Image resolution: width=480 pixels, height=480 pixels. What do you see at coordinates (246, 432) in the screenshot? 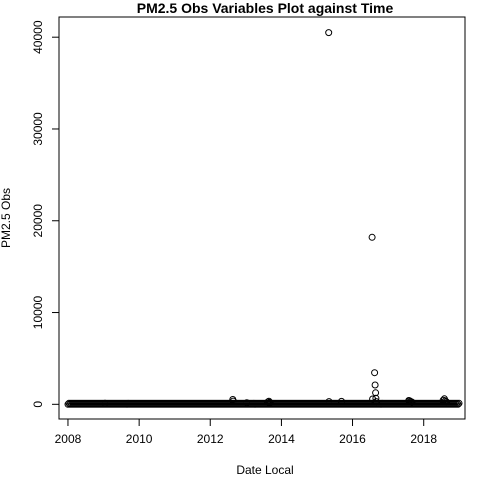
I see `x-axis: 2008 2010 2012 2014 2016 2018` at bounding box center [246, 432].